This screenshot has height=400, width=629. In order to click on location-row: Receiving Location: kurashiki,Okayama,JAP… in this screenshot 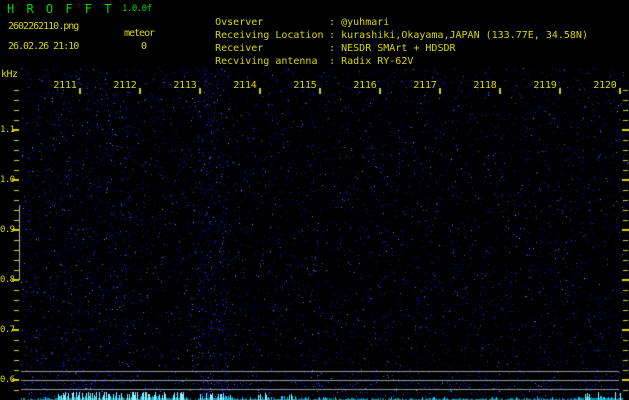, I will do `click(404, 28)`.